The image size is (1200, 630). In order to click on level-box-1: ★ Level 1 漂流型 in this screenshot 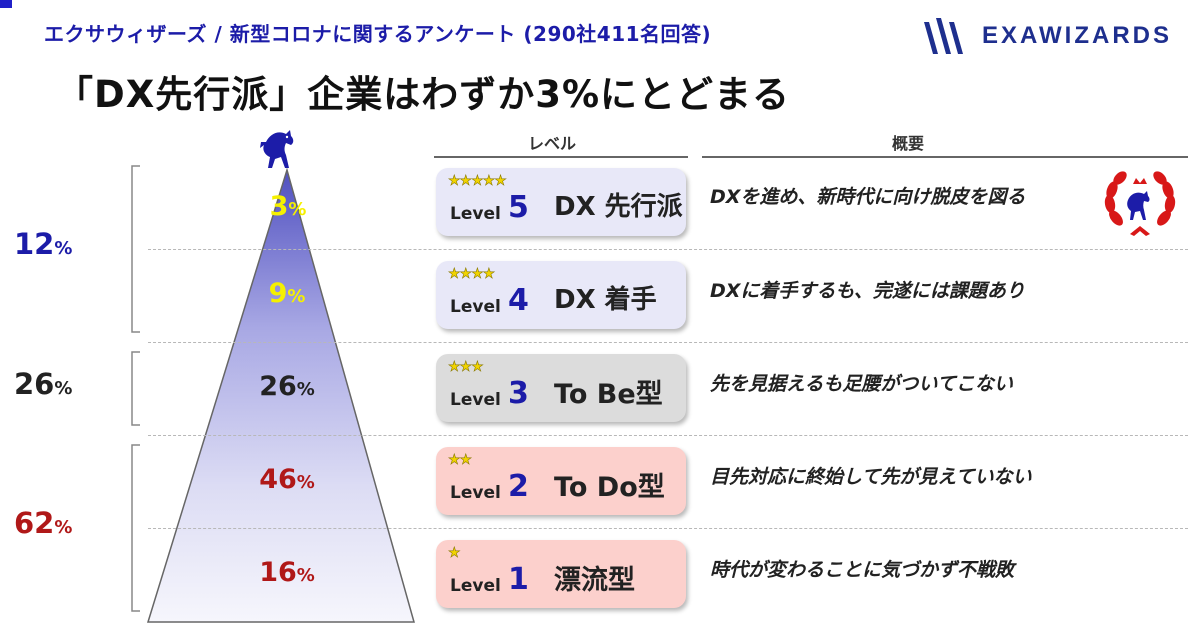, I will do `click(561, 573)`.